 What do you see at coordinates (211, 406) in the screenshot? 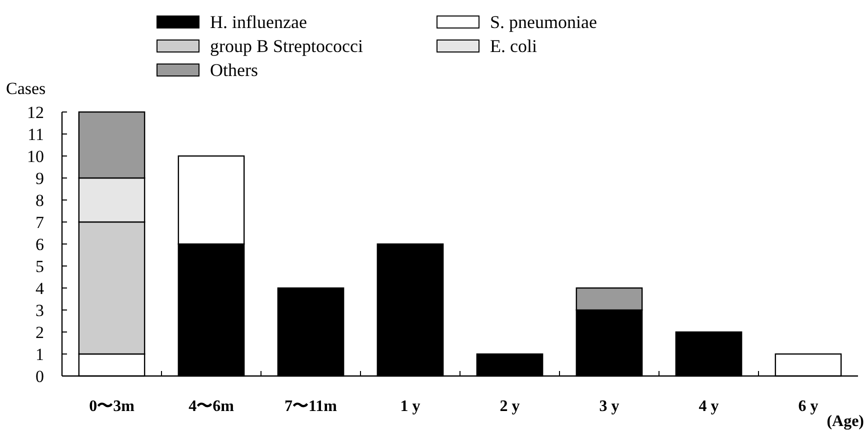
I see `x-tick-label: 4〜6m` at bounding box center [211, 406].